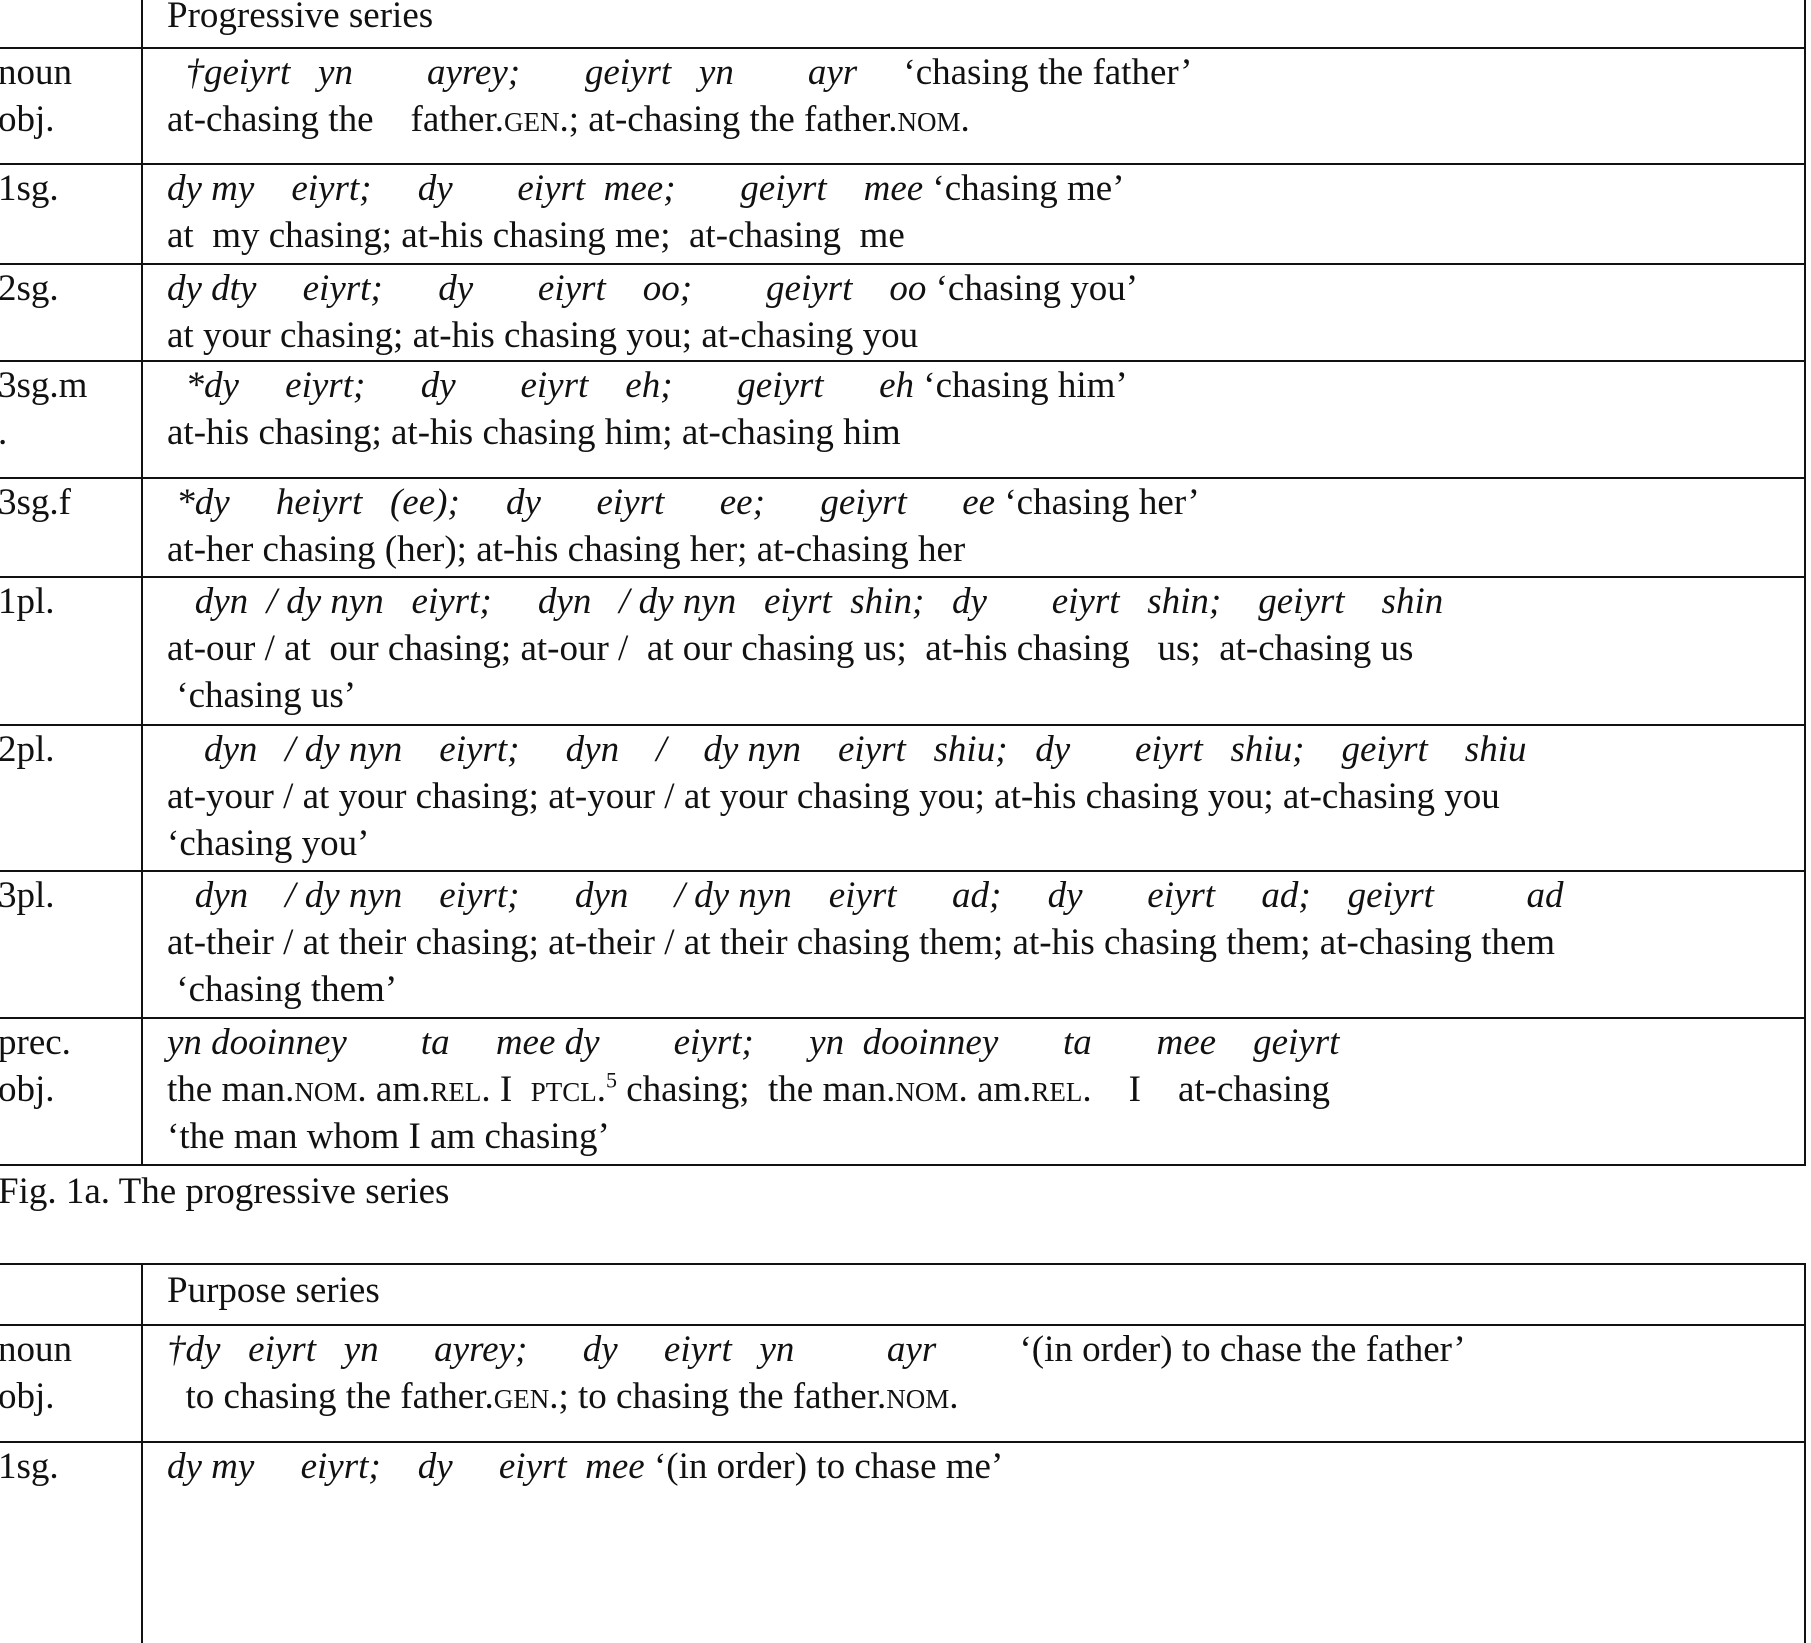 This screenshot has width=1811, height=1643. I want to click on gloss-text: ‘chasing the father’, so click(1048, 72).